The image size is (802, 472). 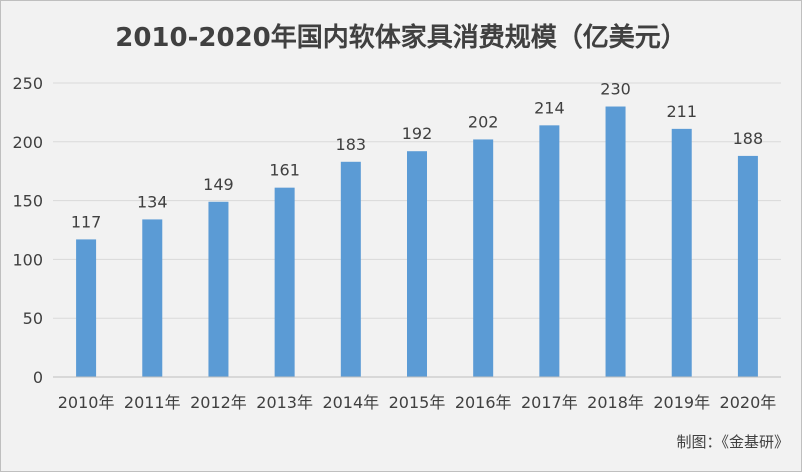 I want to click on data-label: 161, so click(x=284, y=170).